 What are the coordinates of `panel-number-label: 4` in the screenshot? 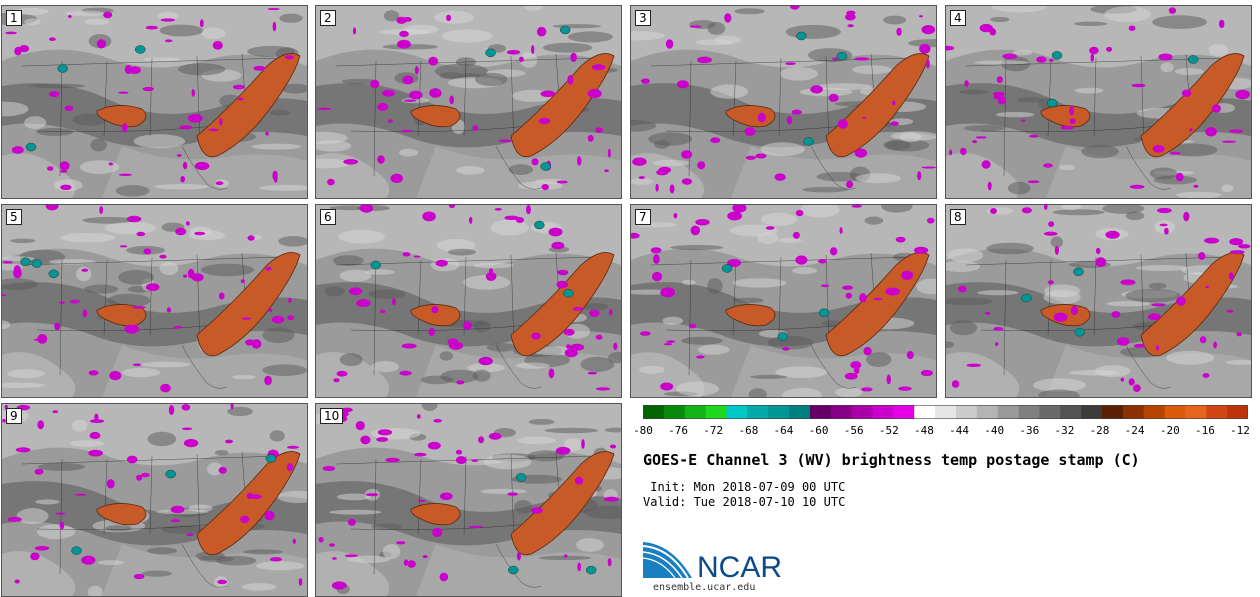 It's located at (958, 18).